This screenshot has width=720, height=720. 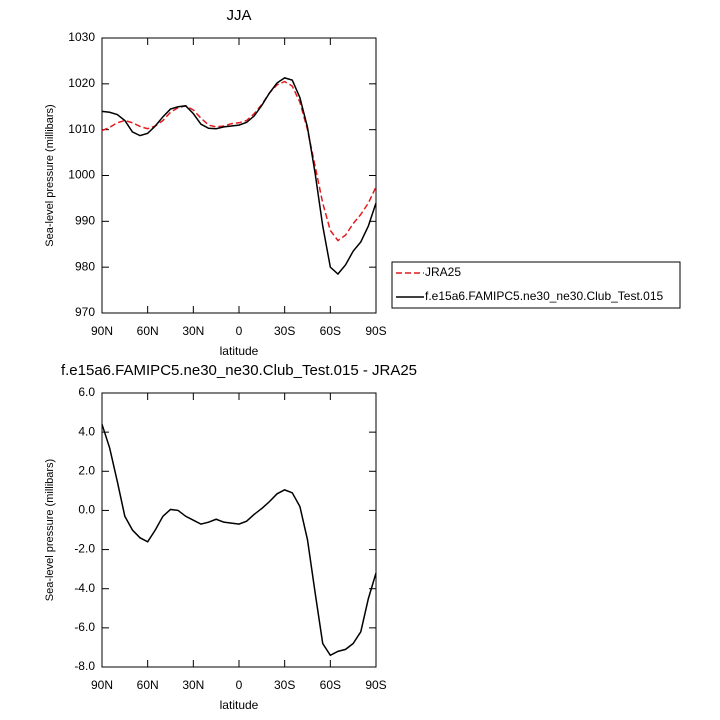 What do you see at coordinates (81, 175) in the screenshot?
I see `y-tick-label: 1000` at bounding box center [81, 175].